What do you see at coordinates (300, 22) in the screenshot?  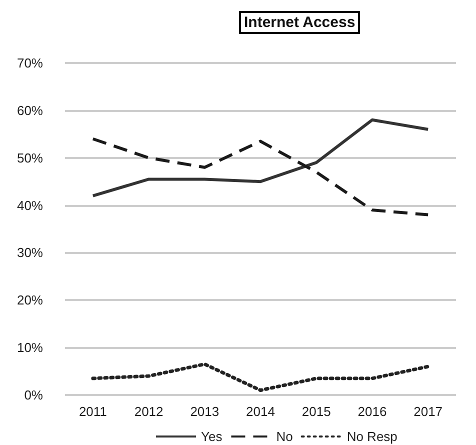 I see `chart-title: Internet Access` at bounding box center [300, 22].